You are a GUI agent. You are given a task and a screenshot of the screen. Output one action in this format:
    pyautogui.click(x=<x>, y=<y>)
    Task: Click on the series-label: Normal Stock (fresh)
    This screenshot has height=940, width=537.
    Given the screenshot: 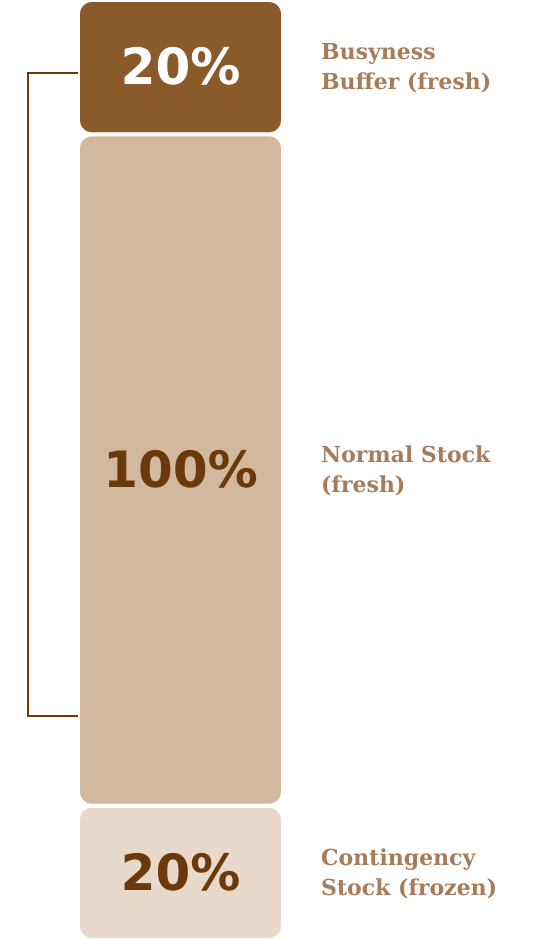 What is the action you would take?
    pyautogui.click(x=406, y=470)
    